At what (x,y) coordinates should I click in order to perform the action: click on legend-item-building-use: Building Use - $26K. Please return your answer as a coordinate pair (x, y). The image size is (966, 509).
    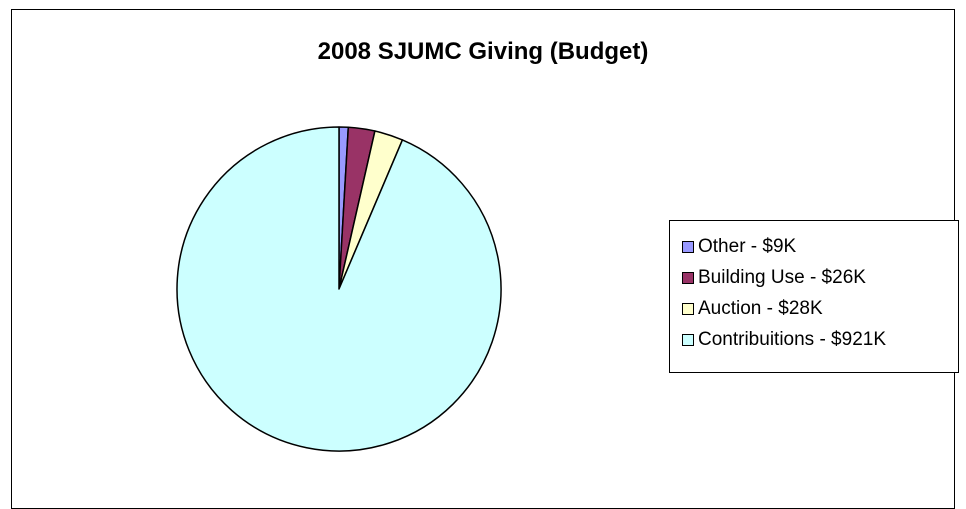
    Looking at the image, I should click on (820, 277).